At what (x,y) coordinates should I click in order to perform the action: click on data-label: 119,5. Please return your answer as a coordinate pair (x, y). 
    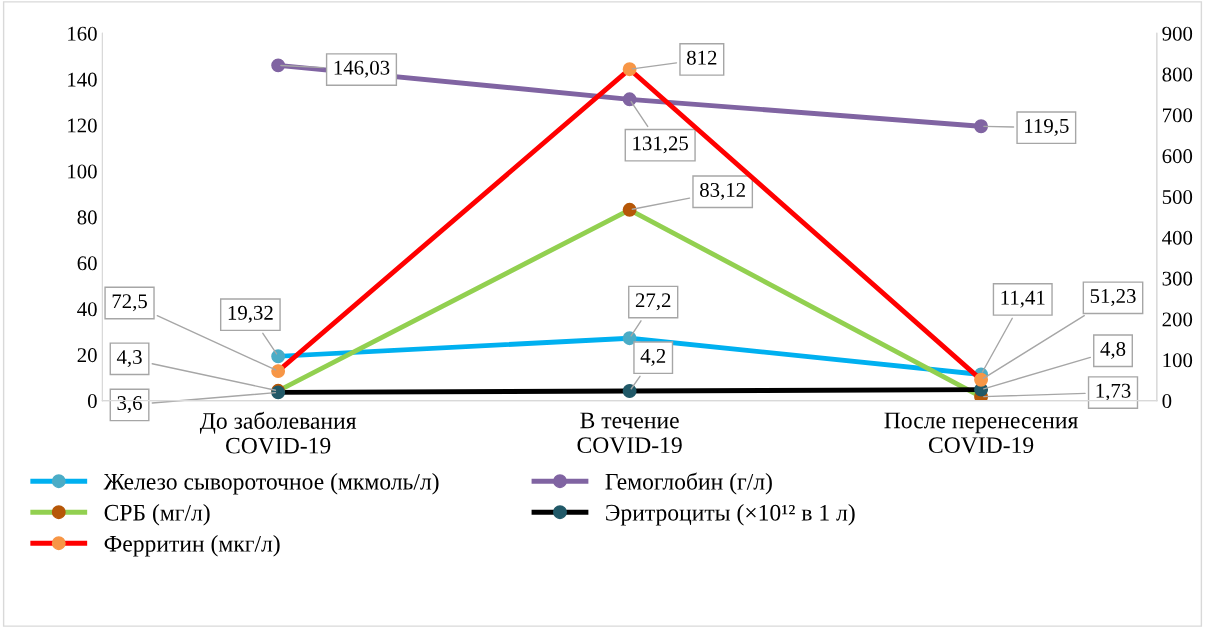
    Looking at the image, I should click on (1047, 127).